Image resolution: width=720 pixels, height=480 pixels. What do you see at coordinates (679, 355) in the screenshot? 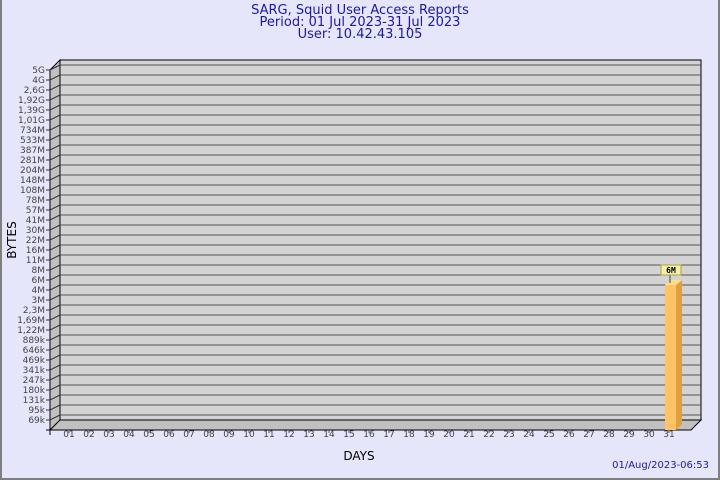
I see `bar-side` at bounding box center [679, 355].